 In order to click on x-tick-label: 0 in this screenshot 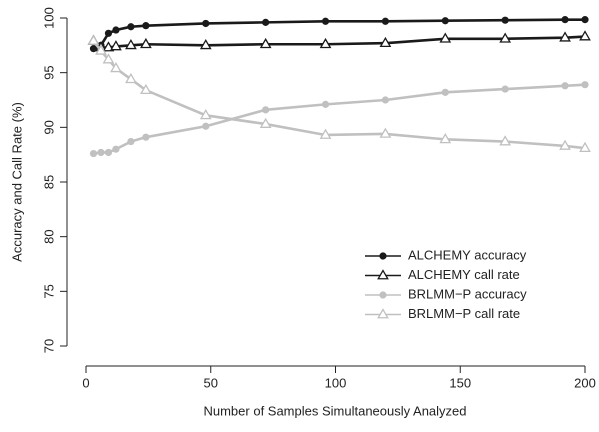, I will do `click(85, 382)`.